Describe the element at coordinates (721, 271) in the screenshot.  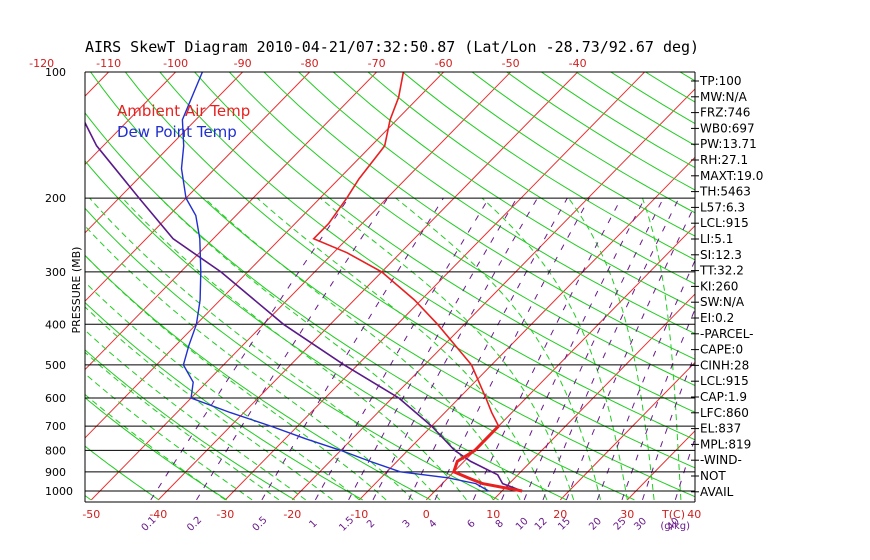
I see `index-value: TT:32.2` at that location.